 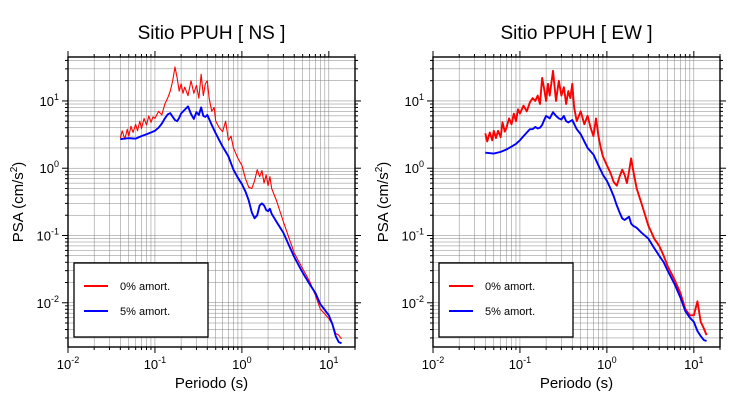 I want to click on chart-title: Sitio PPUH [ EW ], so click(x=576, y=33).